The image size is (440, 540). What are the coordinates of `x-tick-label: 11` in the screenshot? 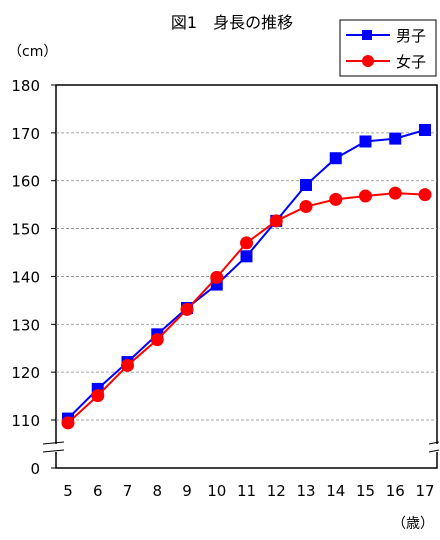 It's located at (246, 491).